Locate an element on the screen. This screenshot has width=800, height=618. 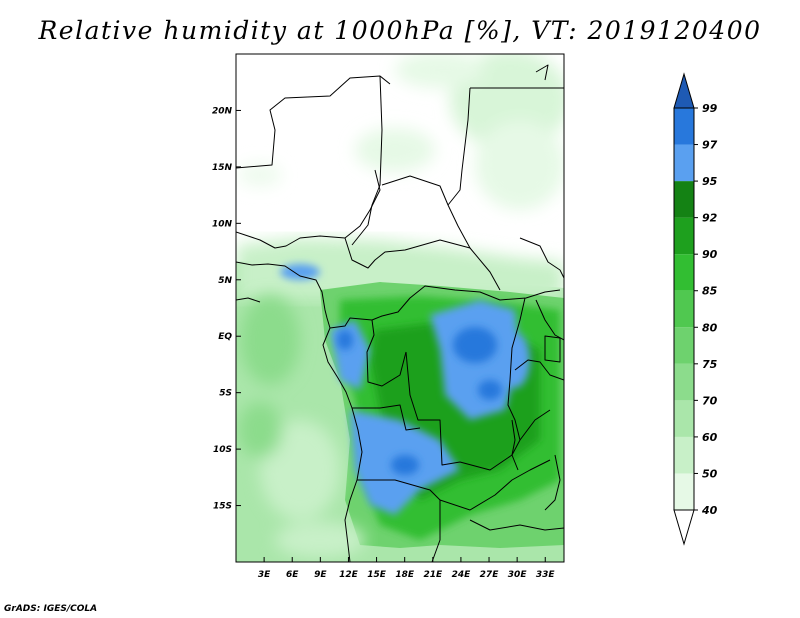
colorbar-upper-extension is located at coordinates (684, 90).